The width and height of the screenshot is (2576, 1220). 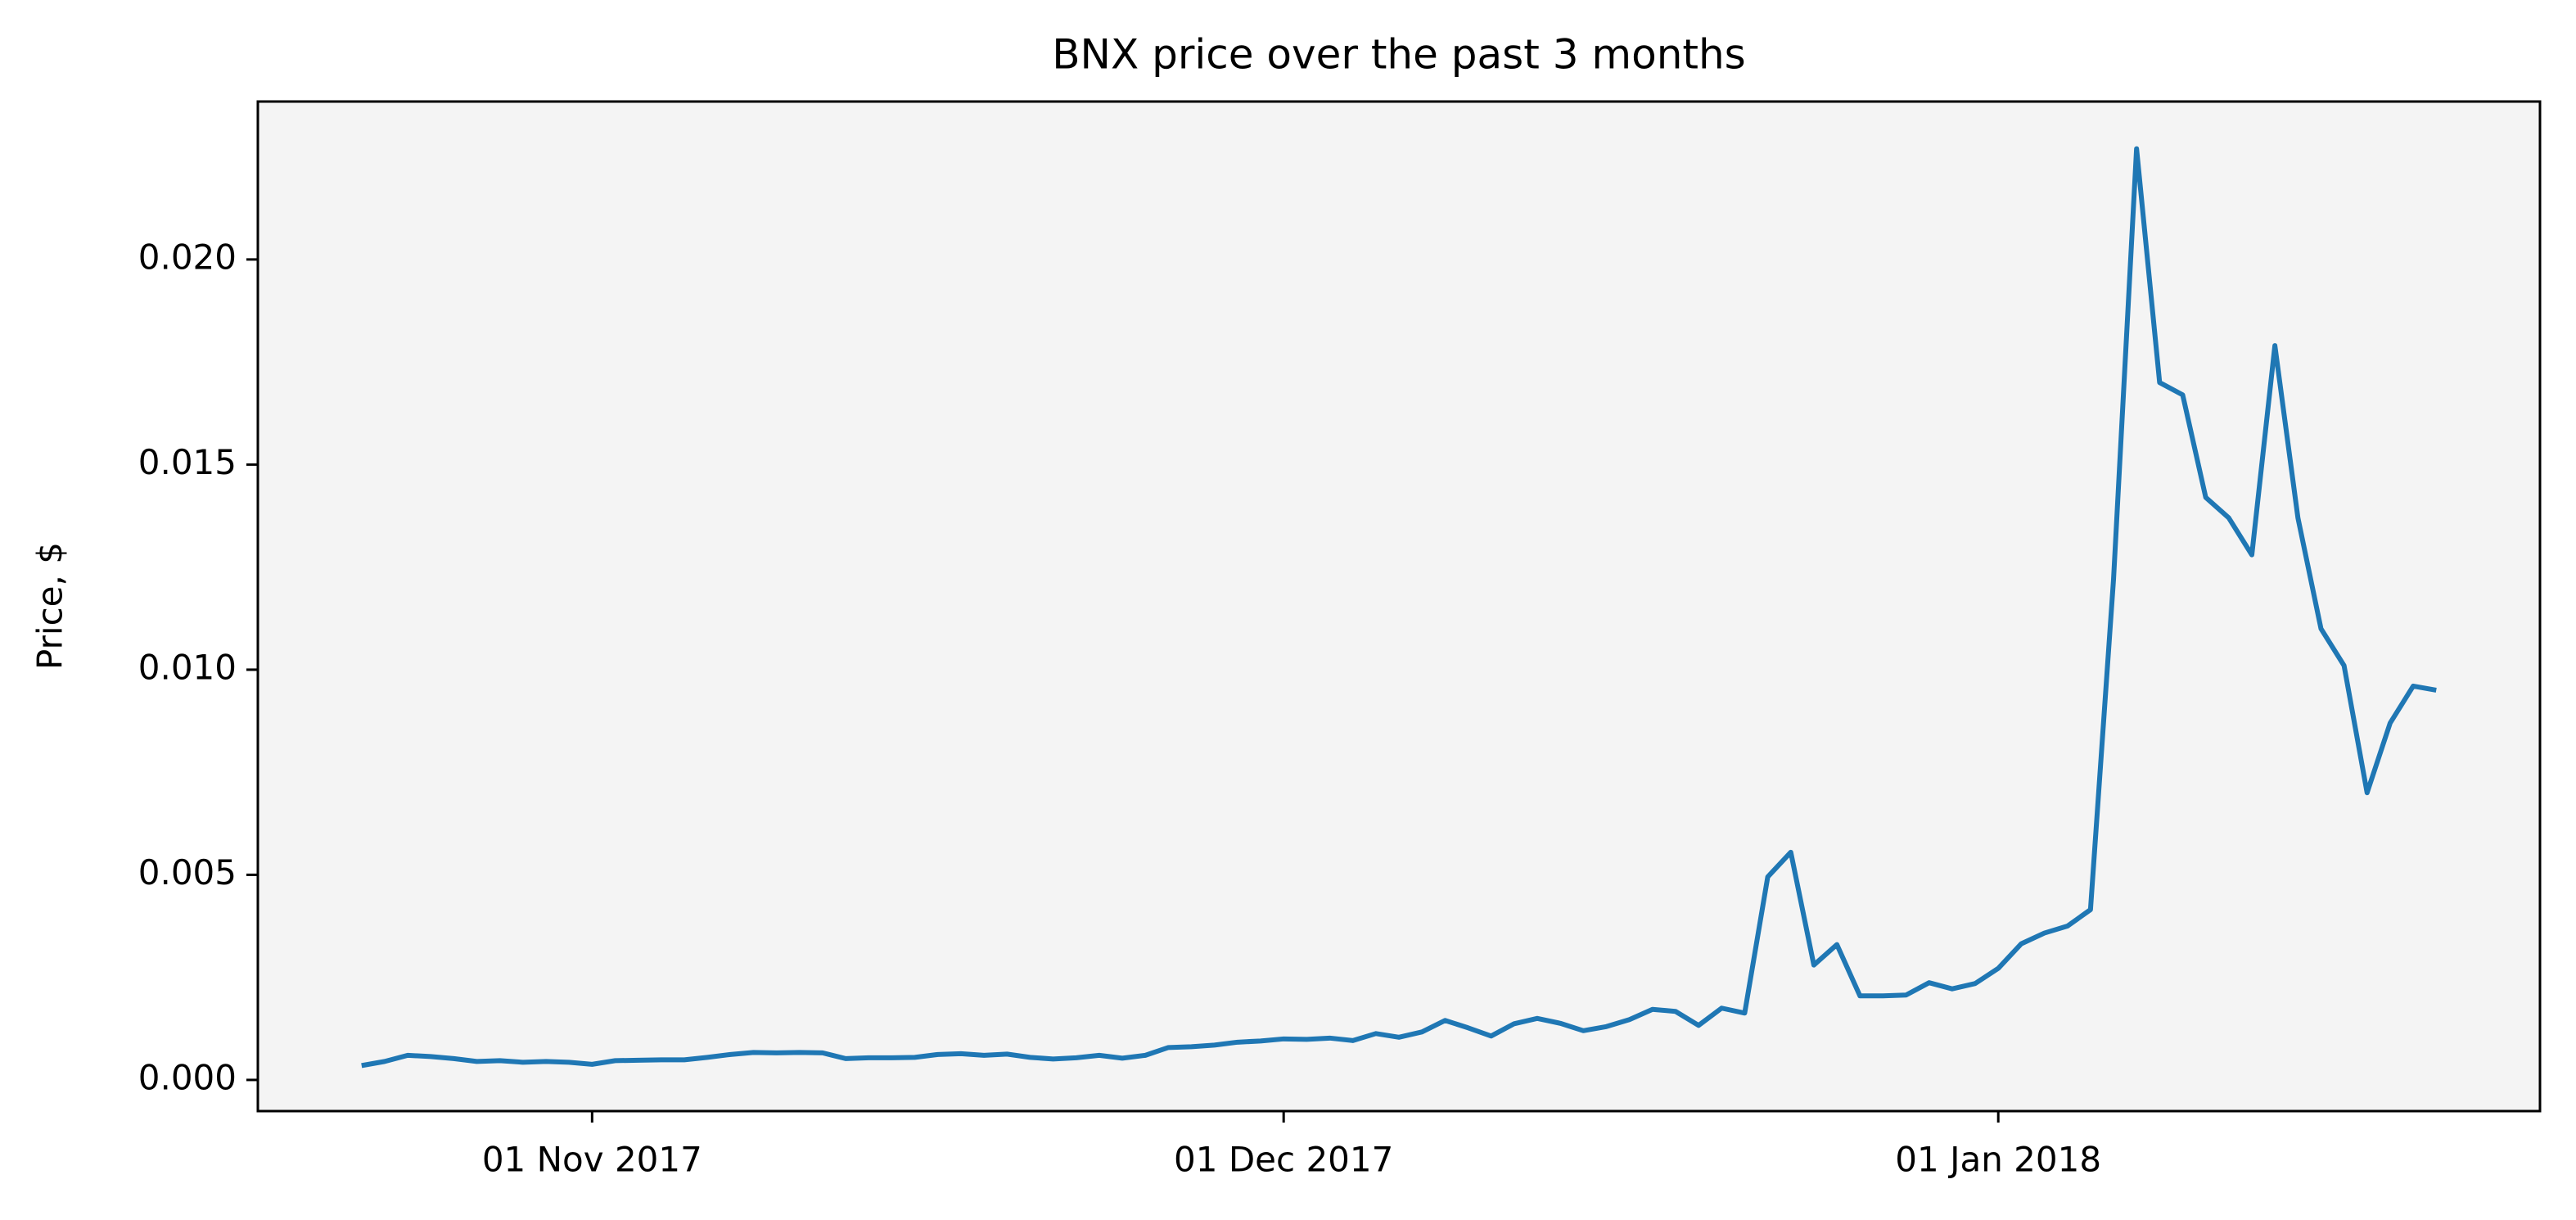 I want to click on x-tick-label: 01 Jan 2018, so click(x=1998, y=1160).